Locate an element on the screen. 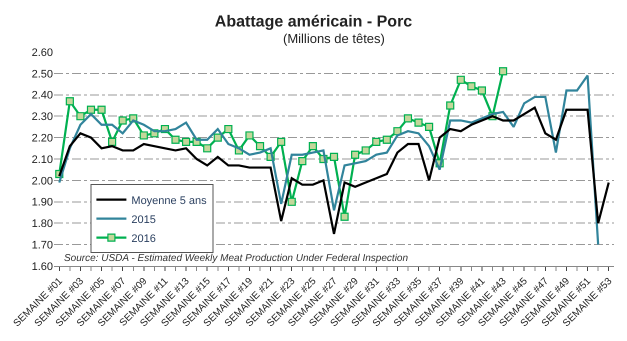 The width and height of the screenshot is (627, 341). y-tick-label: 1.80 is located at coordinates (42, 224).